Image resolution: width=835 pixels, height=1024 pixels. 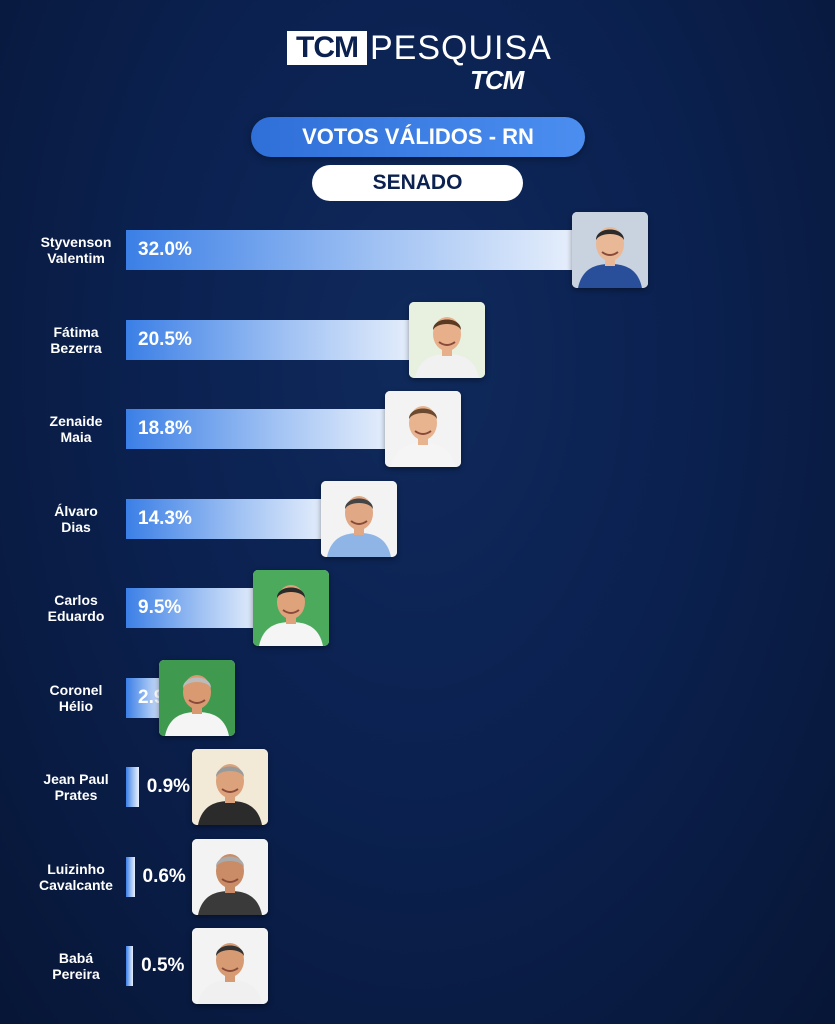 I want to click on candidate-name: Babá Pereira, so click(x=76, y=966).